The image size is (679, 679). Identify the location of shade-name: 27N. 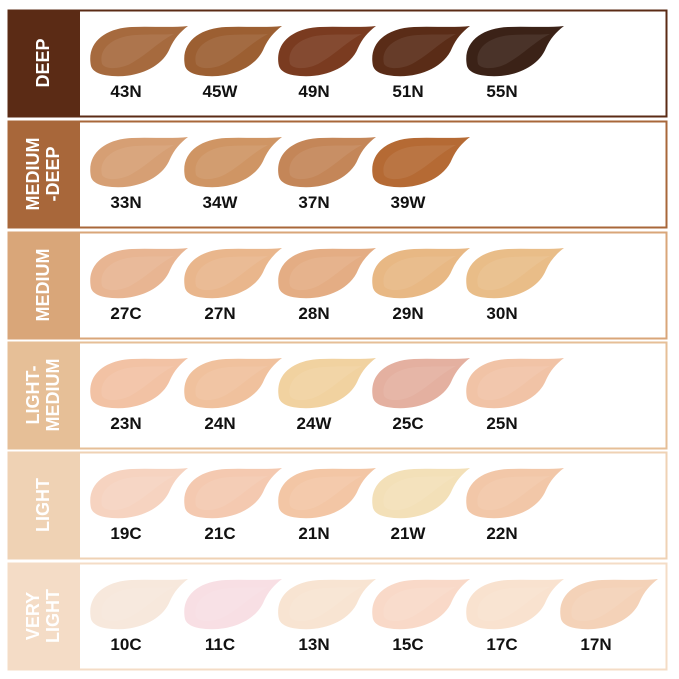
(219, 313).